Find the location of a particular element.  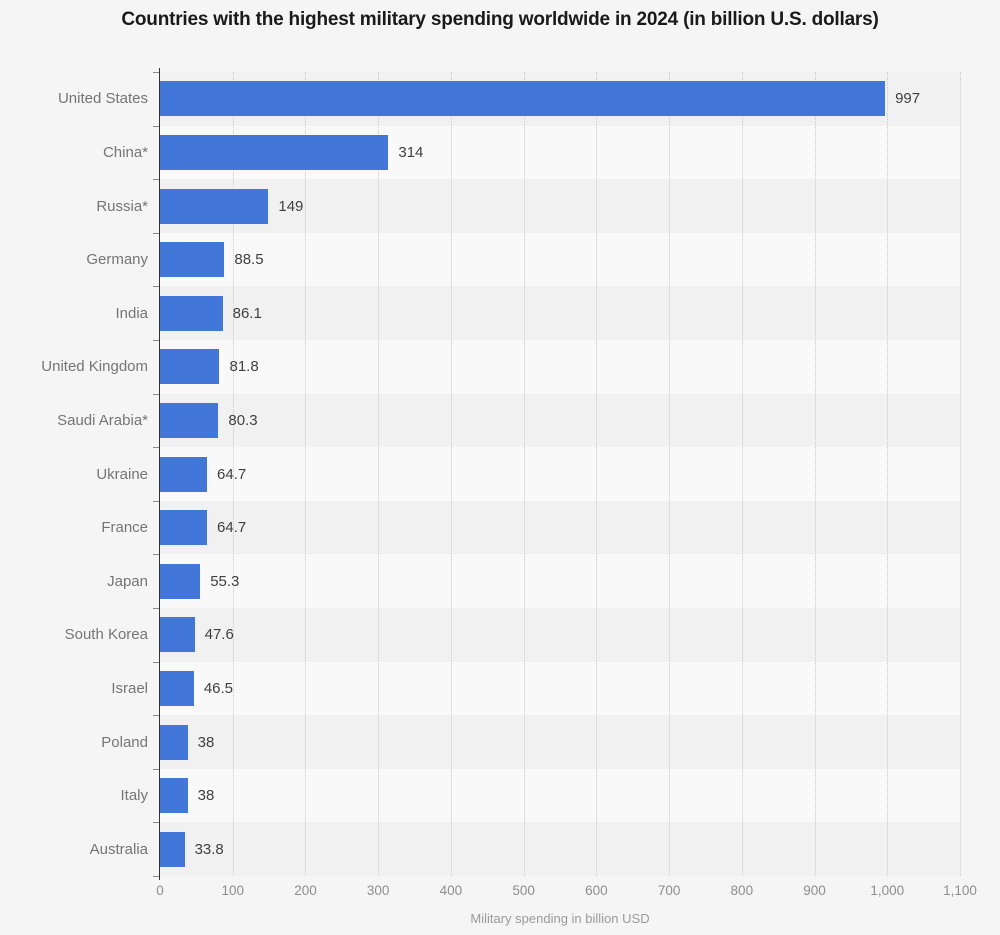

value-label: 33.8 is located at coordinates (209, 849).